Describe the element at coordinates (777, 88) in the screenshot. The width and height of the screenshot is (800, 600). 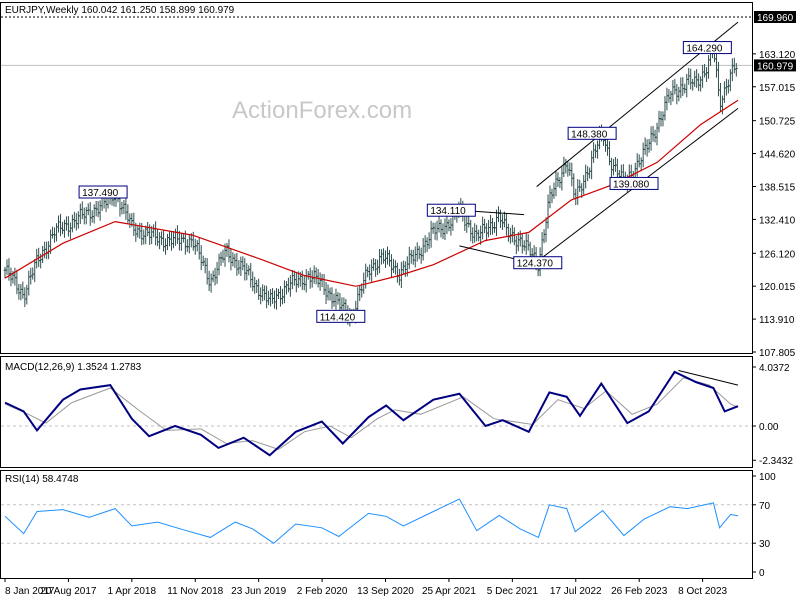
I see `y-tick-label: 157.015` at that location.